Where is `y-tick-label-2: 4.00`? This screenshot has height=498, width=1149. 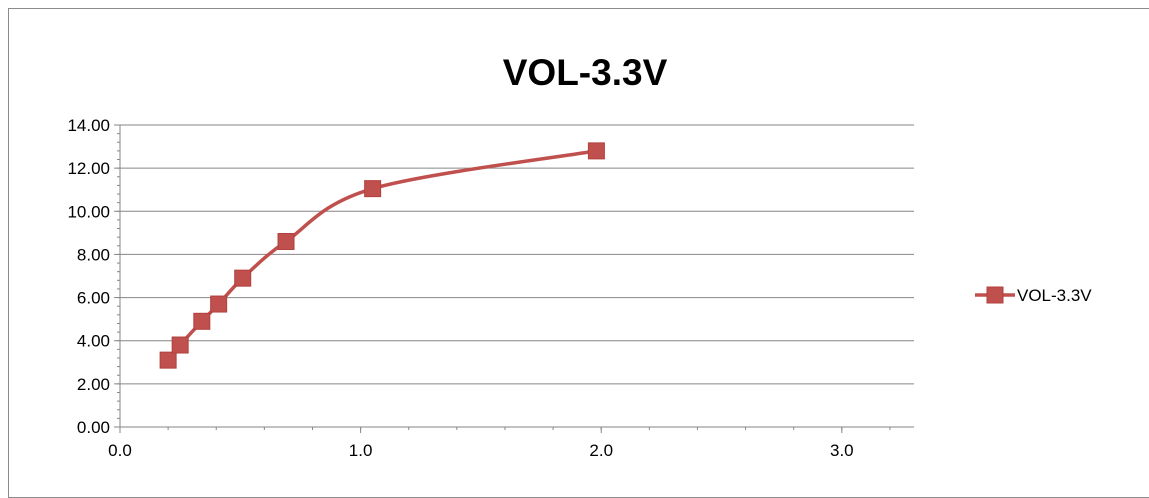
y-tick-label-2: 4.00 is located at coordinates (93, 341).